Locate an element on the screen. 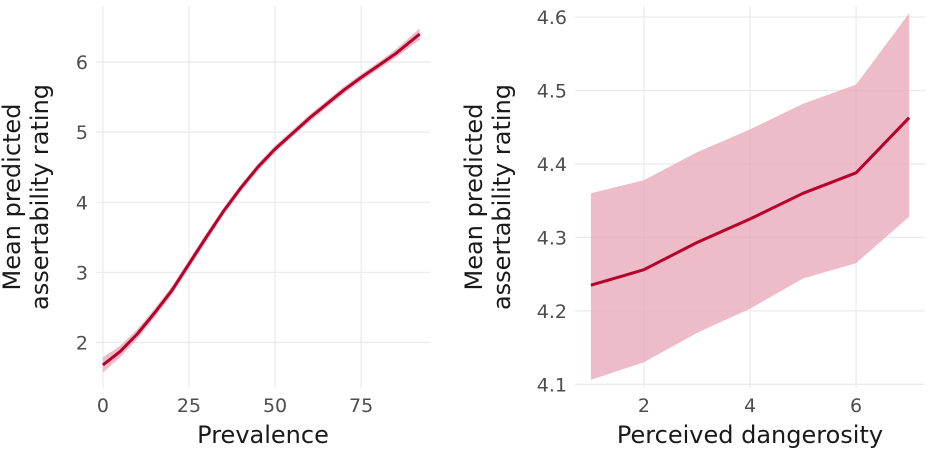 The image size is (935, 453). mean-prediction-line is located at coordinates (750, 201).